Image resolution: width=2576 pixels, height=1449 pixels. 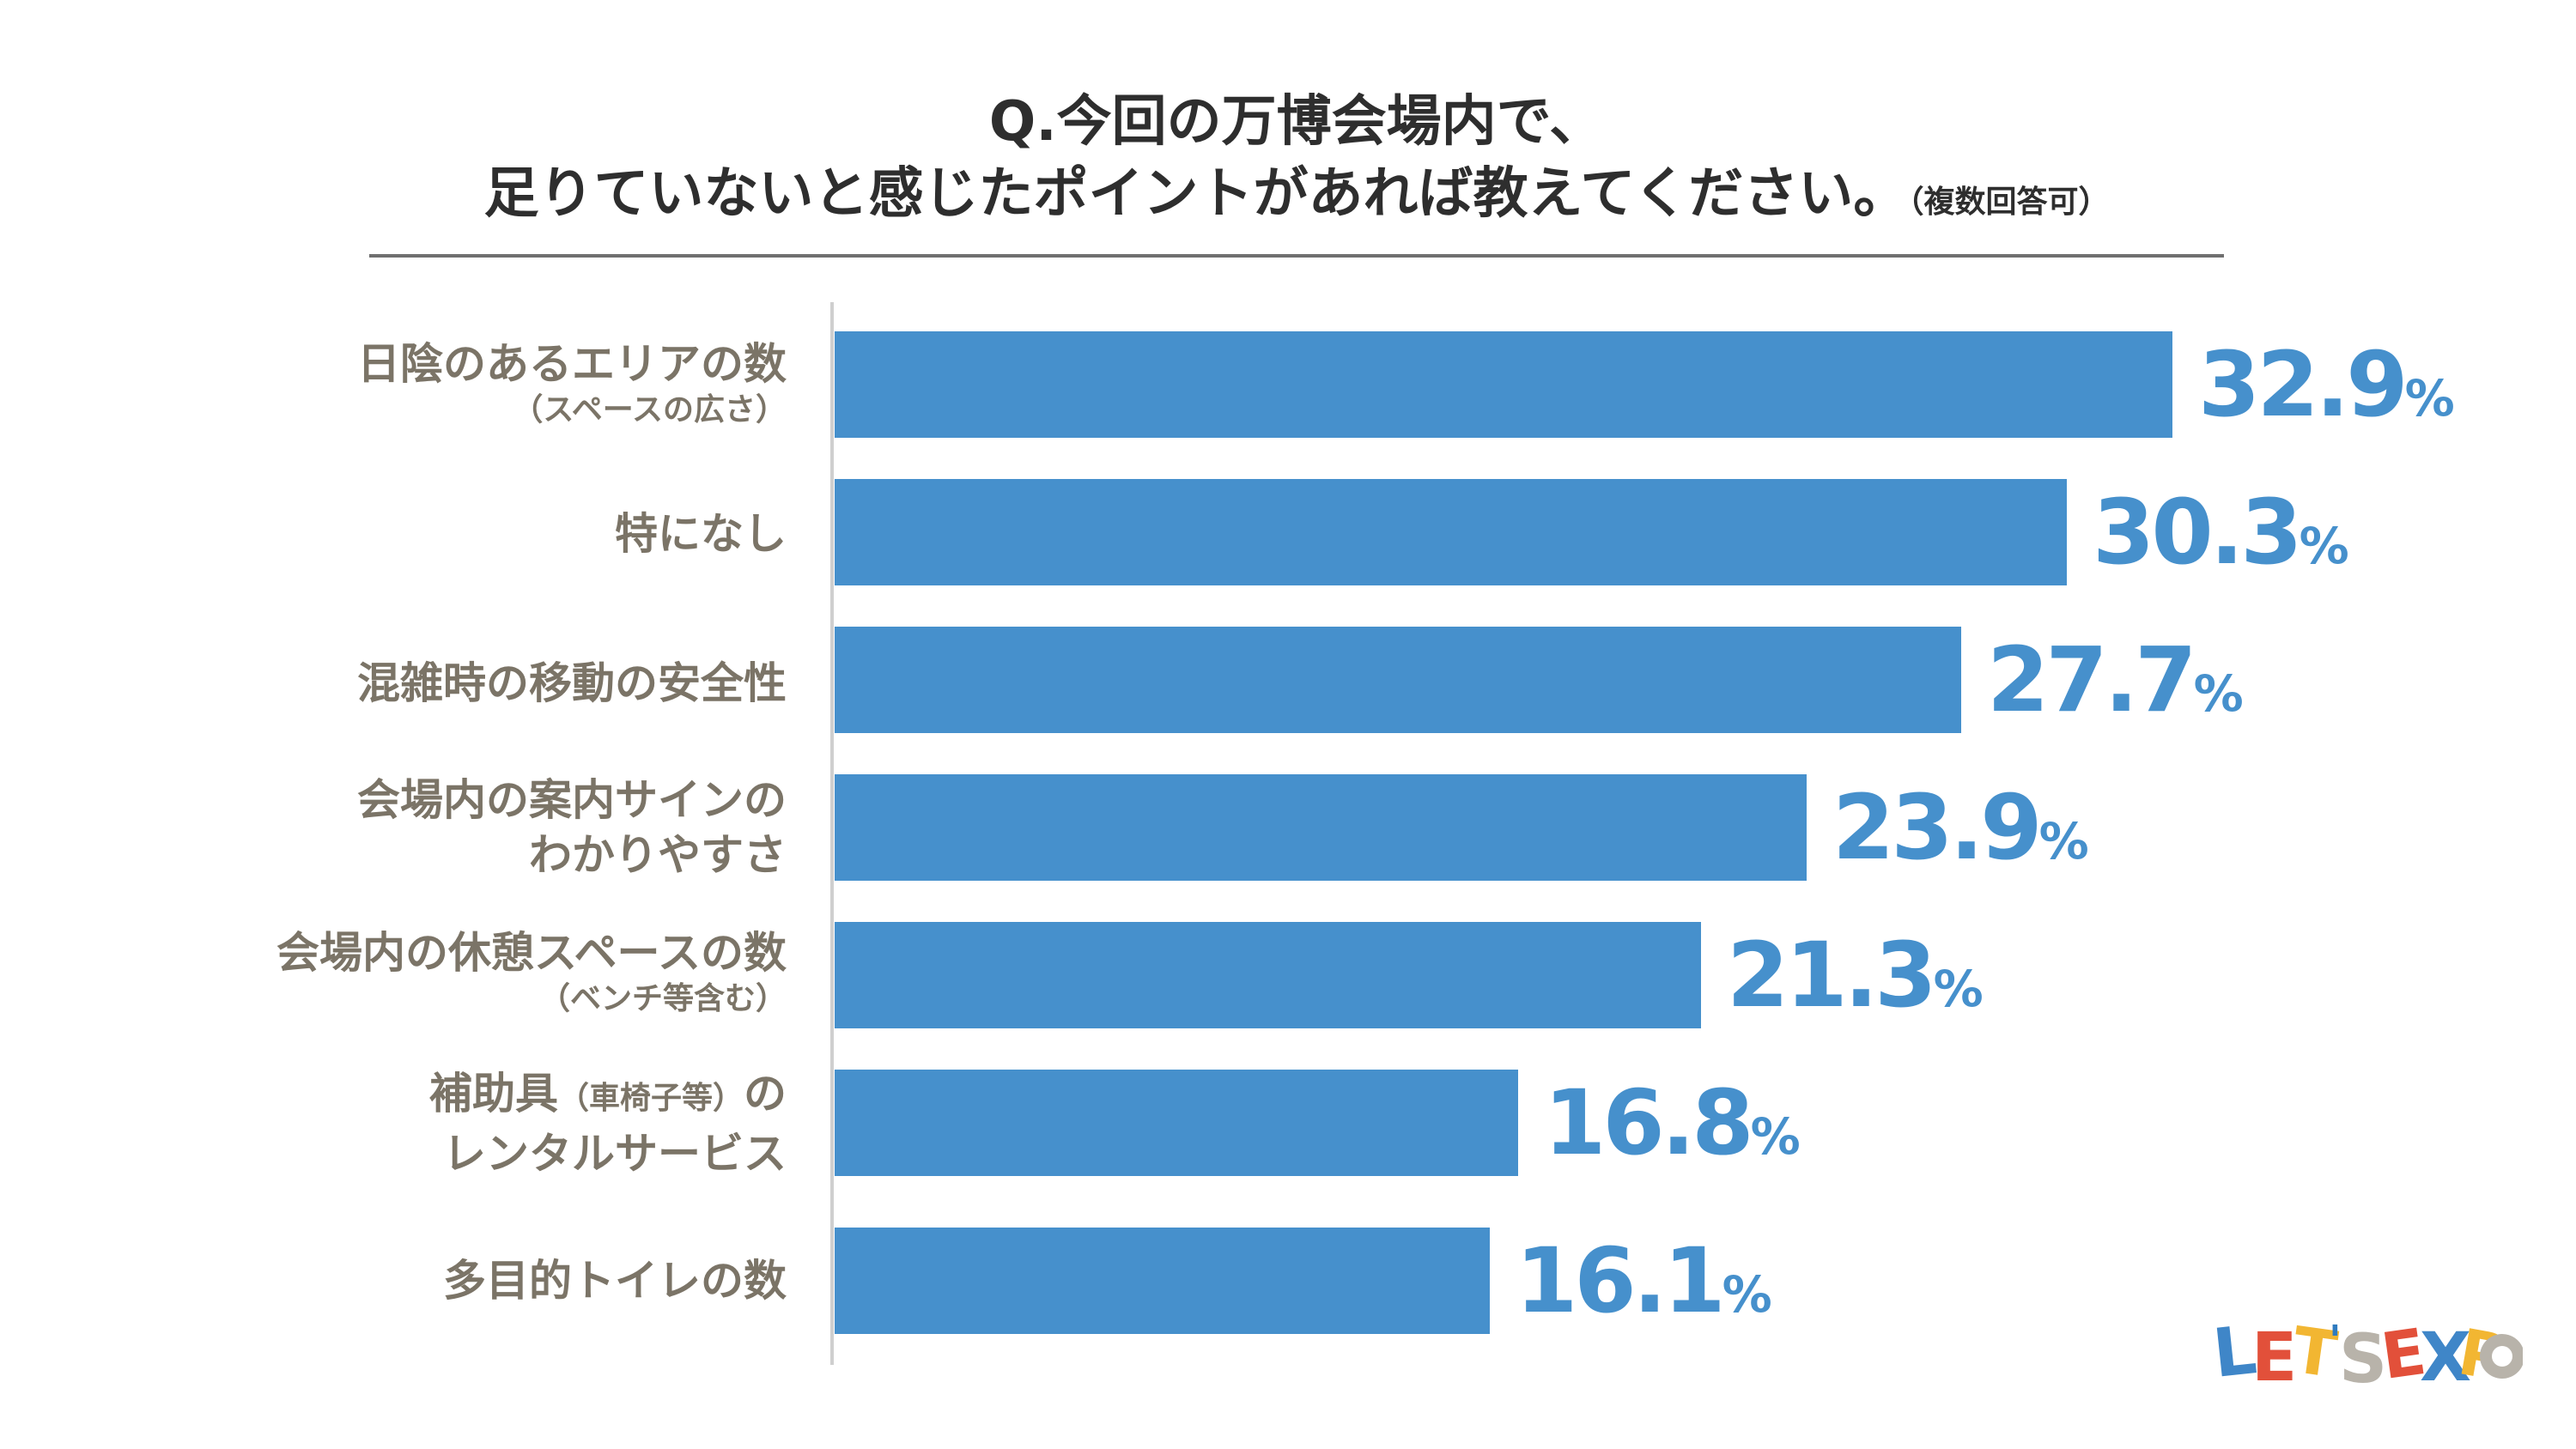 I want to click on value-number: 27.7, so click(x=2092, y=679).